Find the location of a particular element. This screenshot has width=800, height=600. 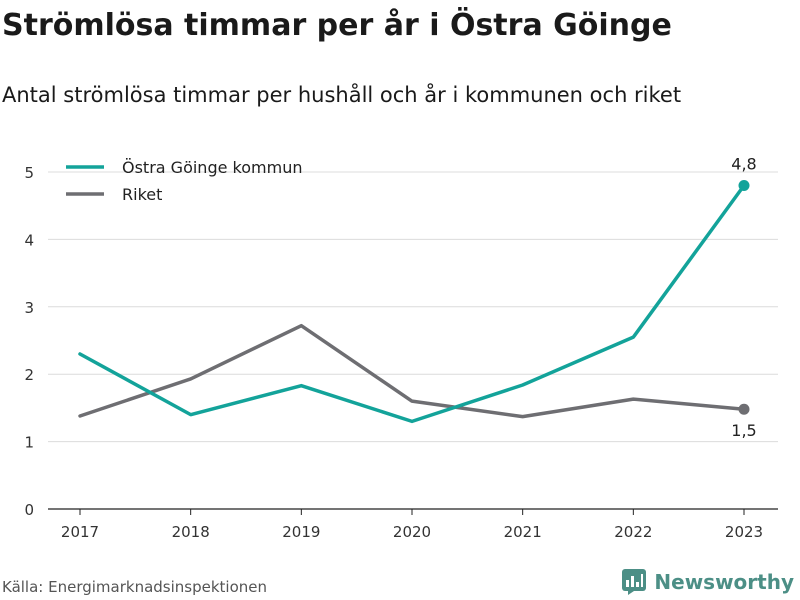

x-axis: 2017 2018 2019 2020 2021 2022 2023 is located at coordinates (413, 524).